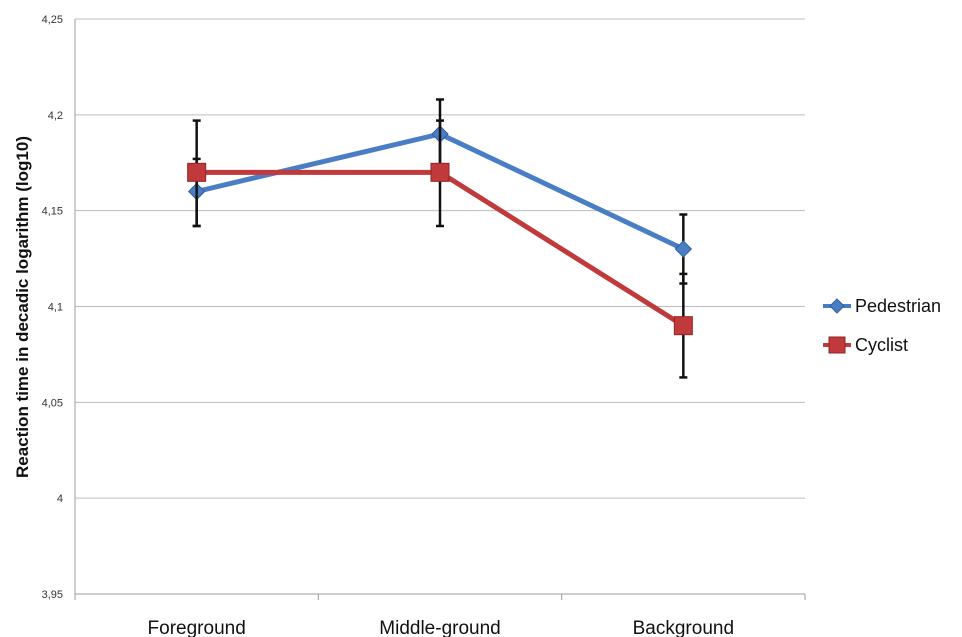 The height and width of the screenshot is (637, 962). Describe the element at coordinates (683, 627) in the screenshot. I see `x-tick-label: Background` at that location.